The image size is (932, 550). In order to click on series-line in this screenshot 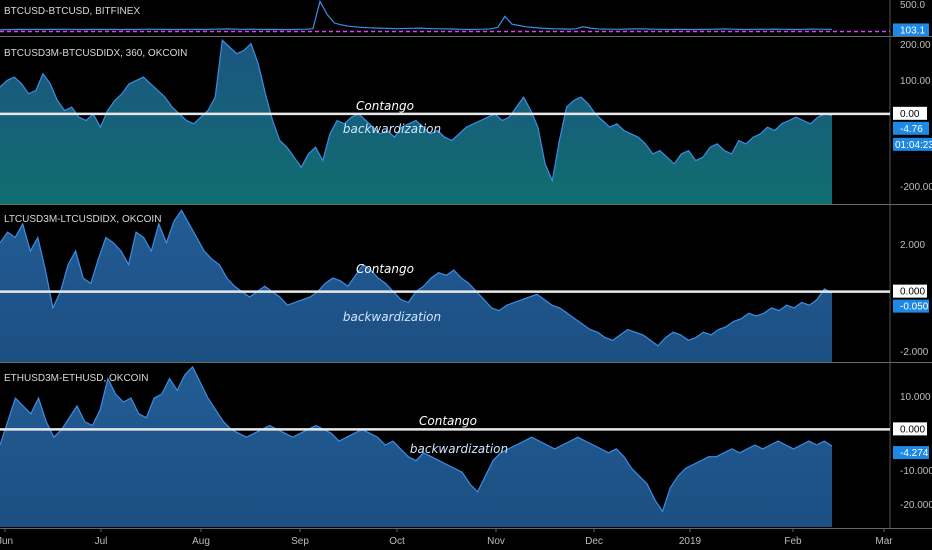, I will do `click(416, 15)`.